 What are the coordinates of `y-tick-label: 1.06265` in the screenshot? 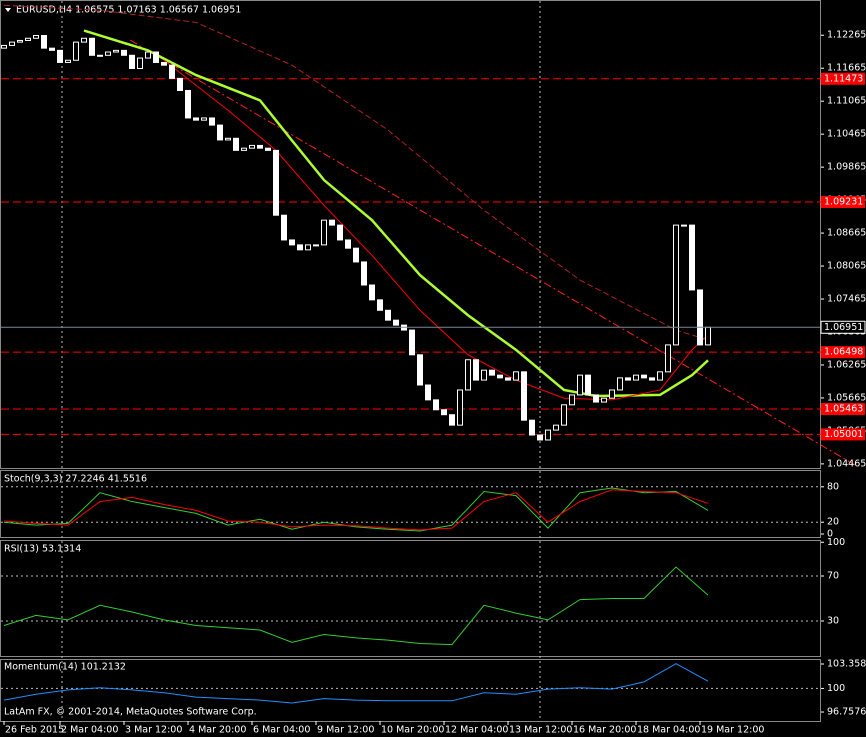 It's located at (846, 364).